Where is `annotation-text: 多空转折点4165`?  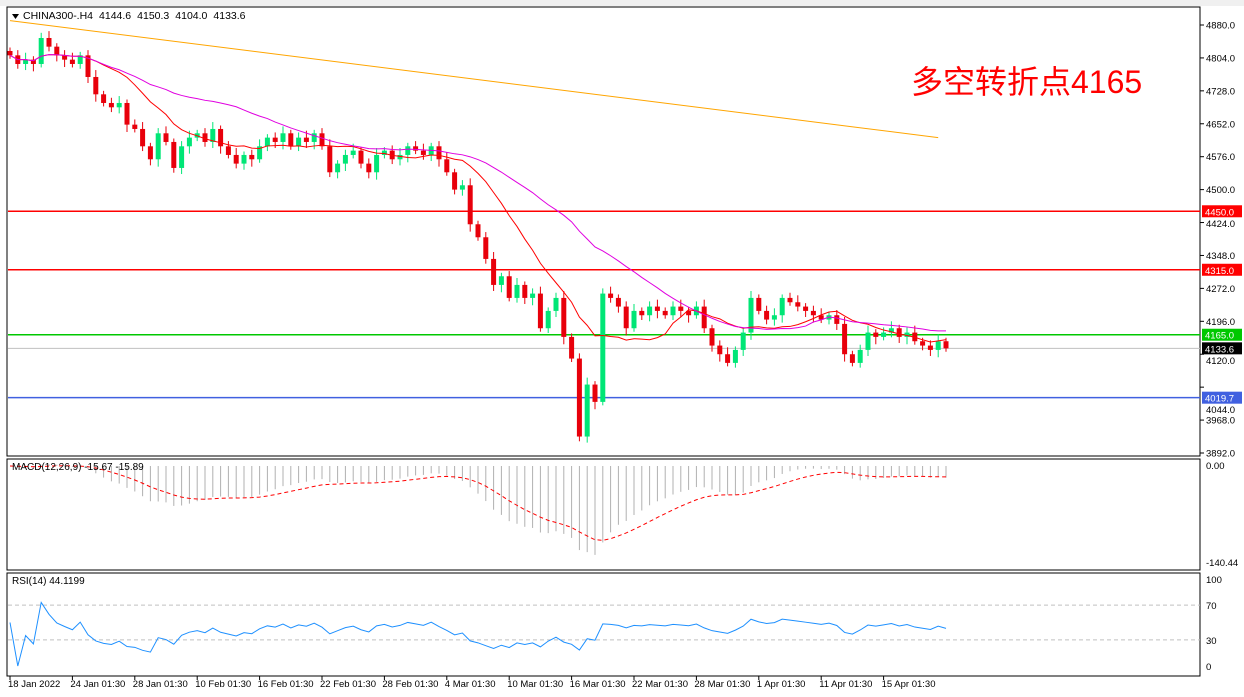 annotation-text: 多空转折点4165 is located at coordinates (1026, 82).